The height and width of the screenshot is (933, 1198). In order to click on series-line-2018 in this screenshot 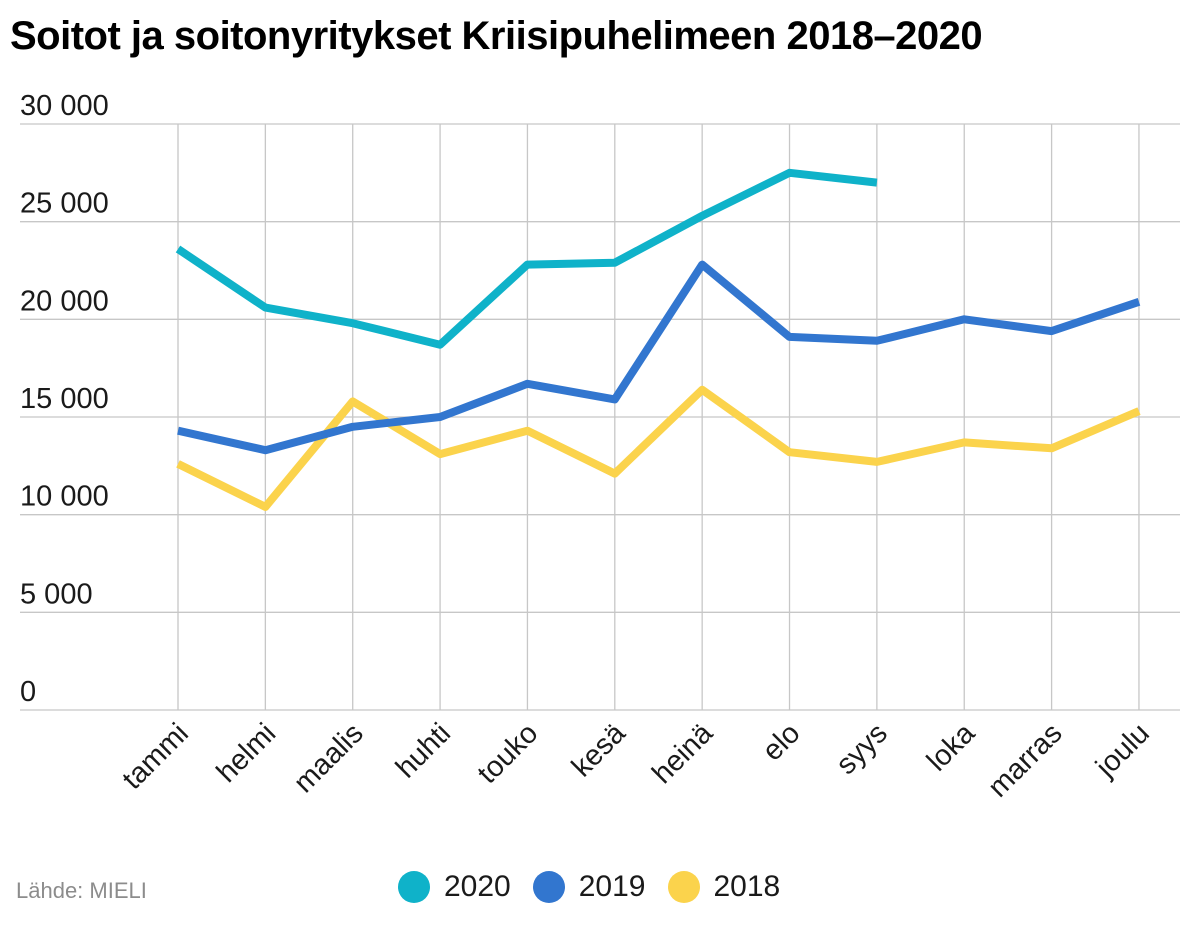, I will do `click(658, 448)`.